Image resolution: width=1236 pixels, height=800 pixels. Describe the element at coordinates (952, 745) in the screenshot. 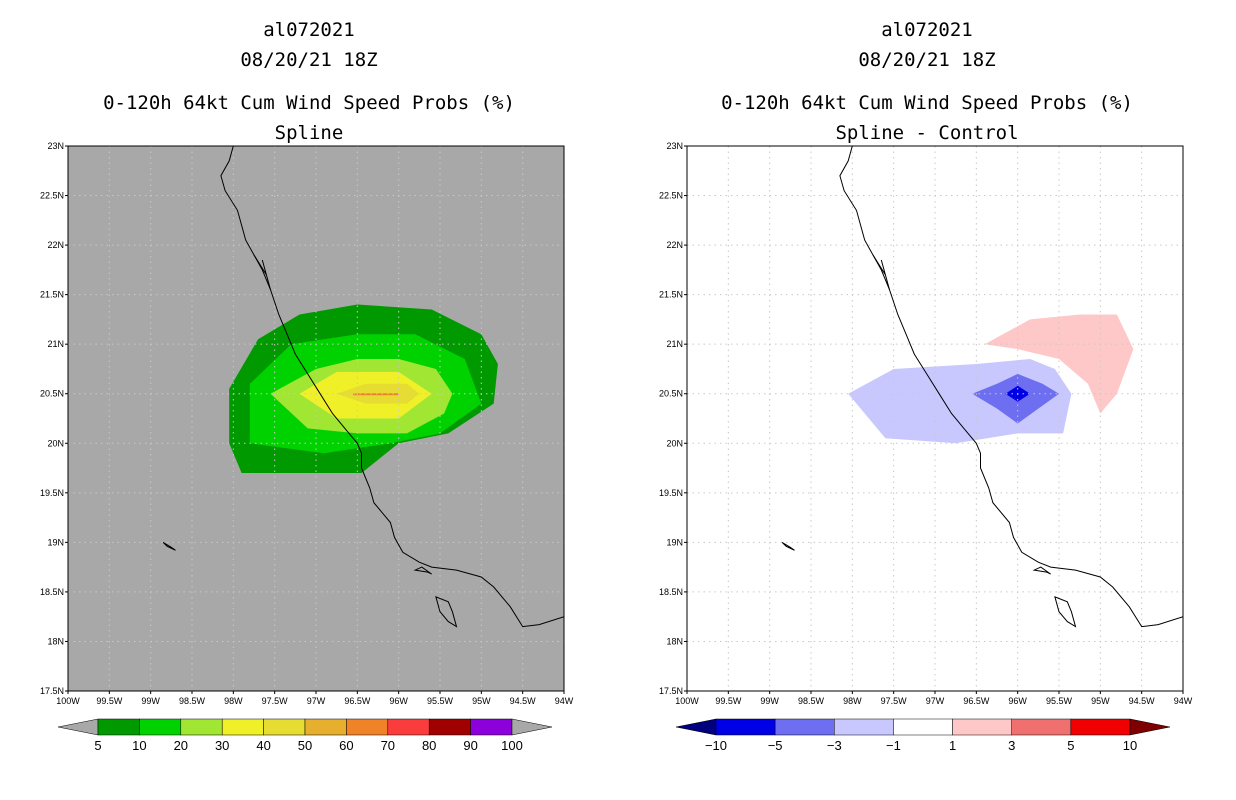

I see `colorbar-label: 1` at that location.